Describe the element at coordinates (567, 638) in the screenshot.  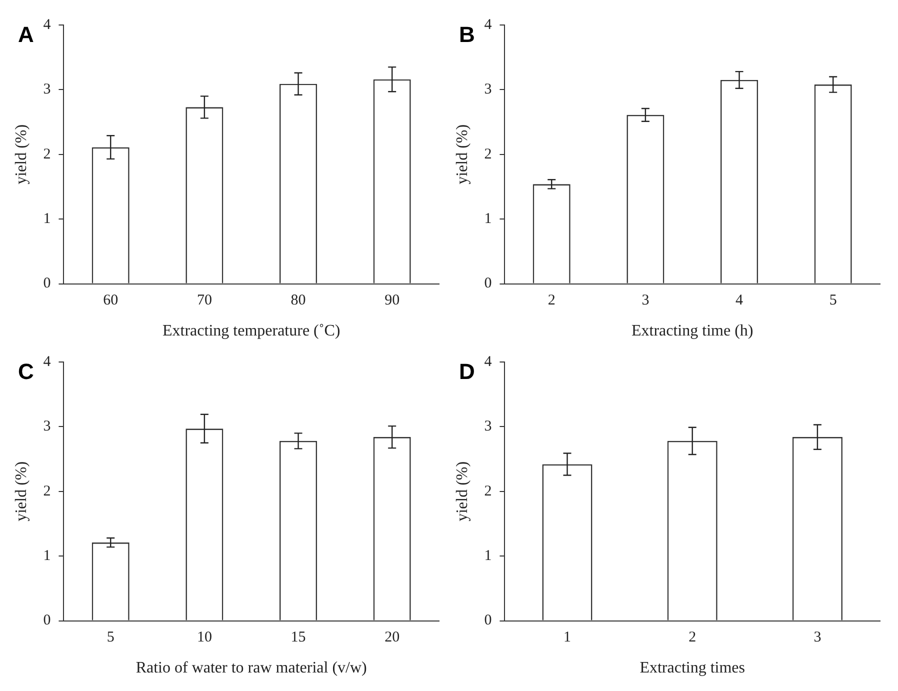
I see `x-tick-label: 1` at that location.